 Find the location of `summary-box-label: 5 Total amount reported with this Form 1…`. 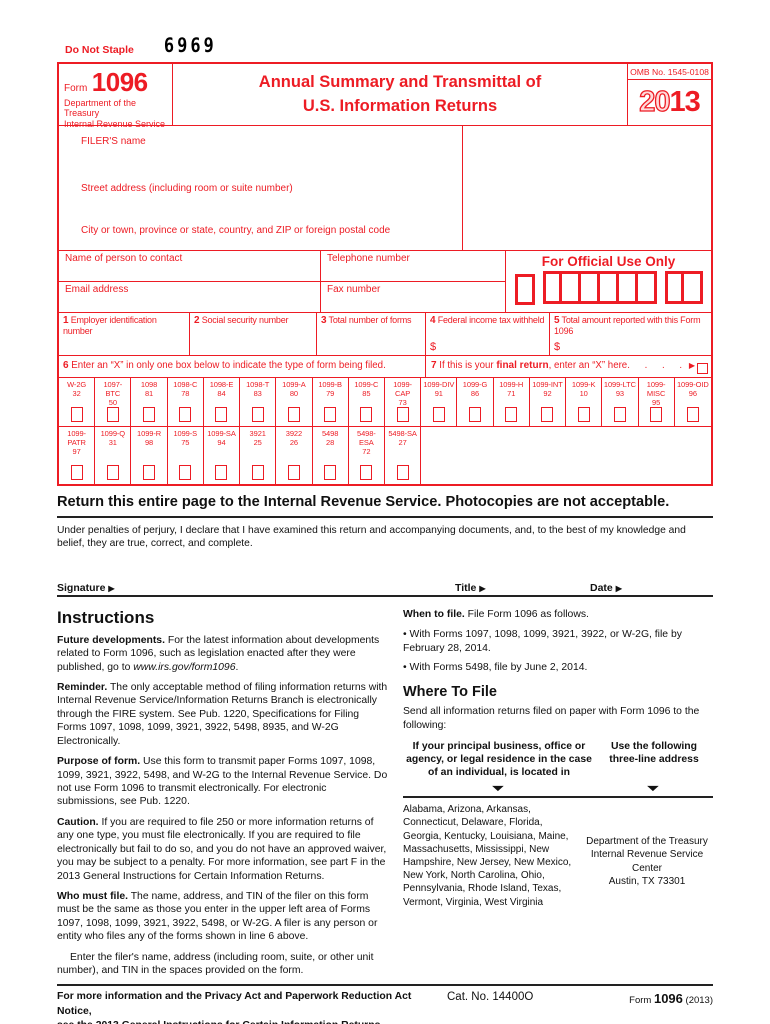

summary-box-label: 5 Total amount reported with this Form 1… is located at coordinates (627, 325).